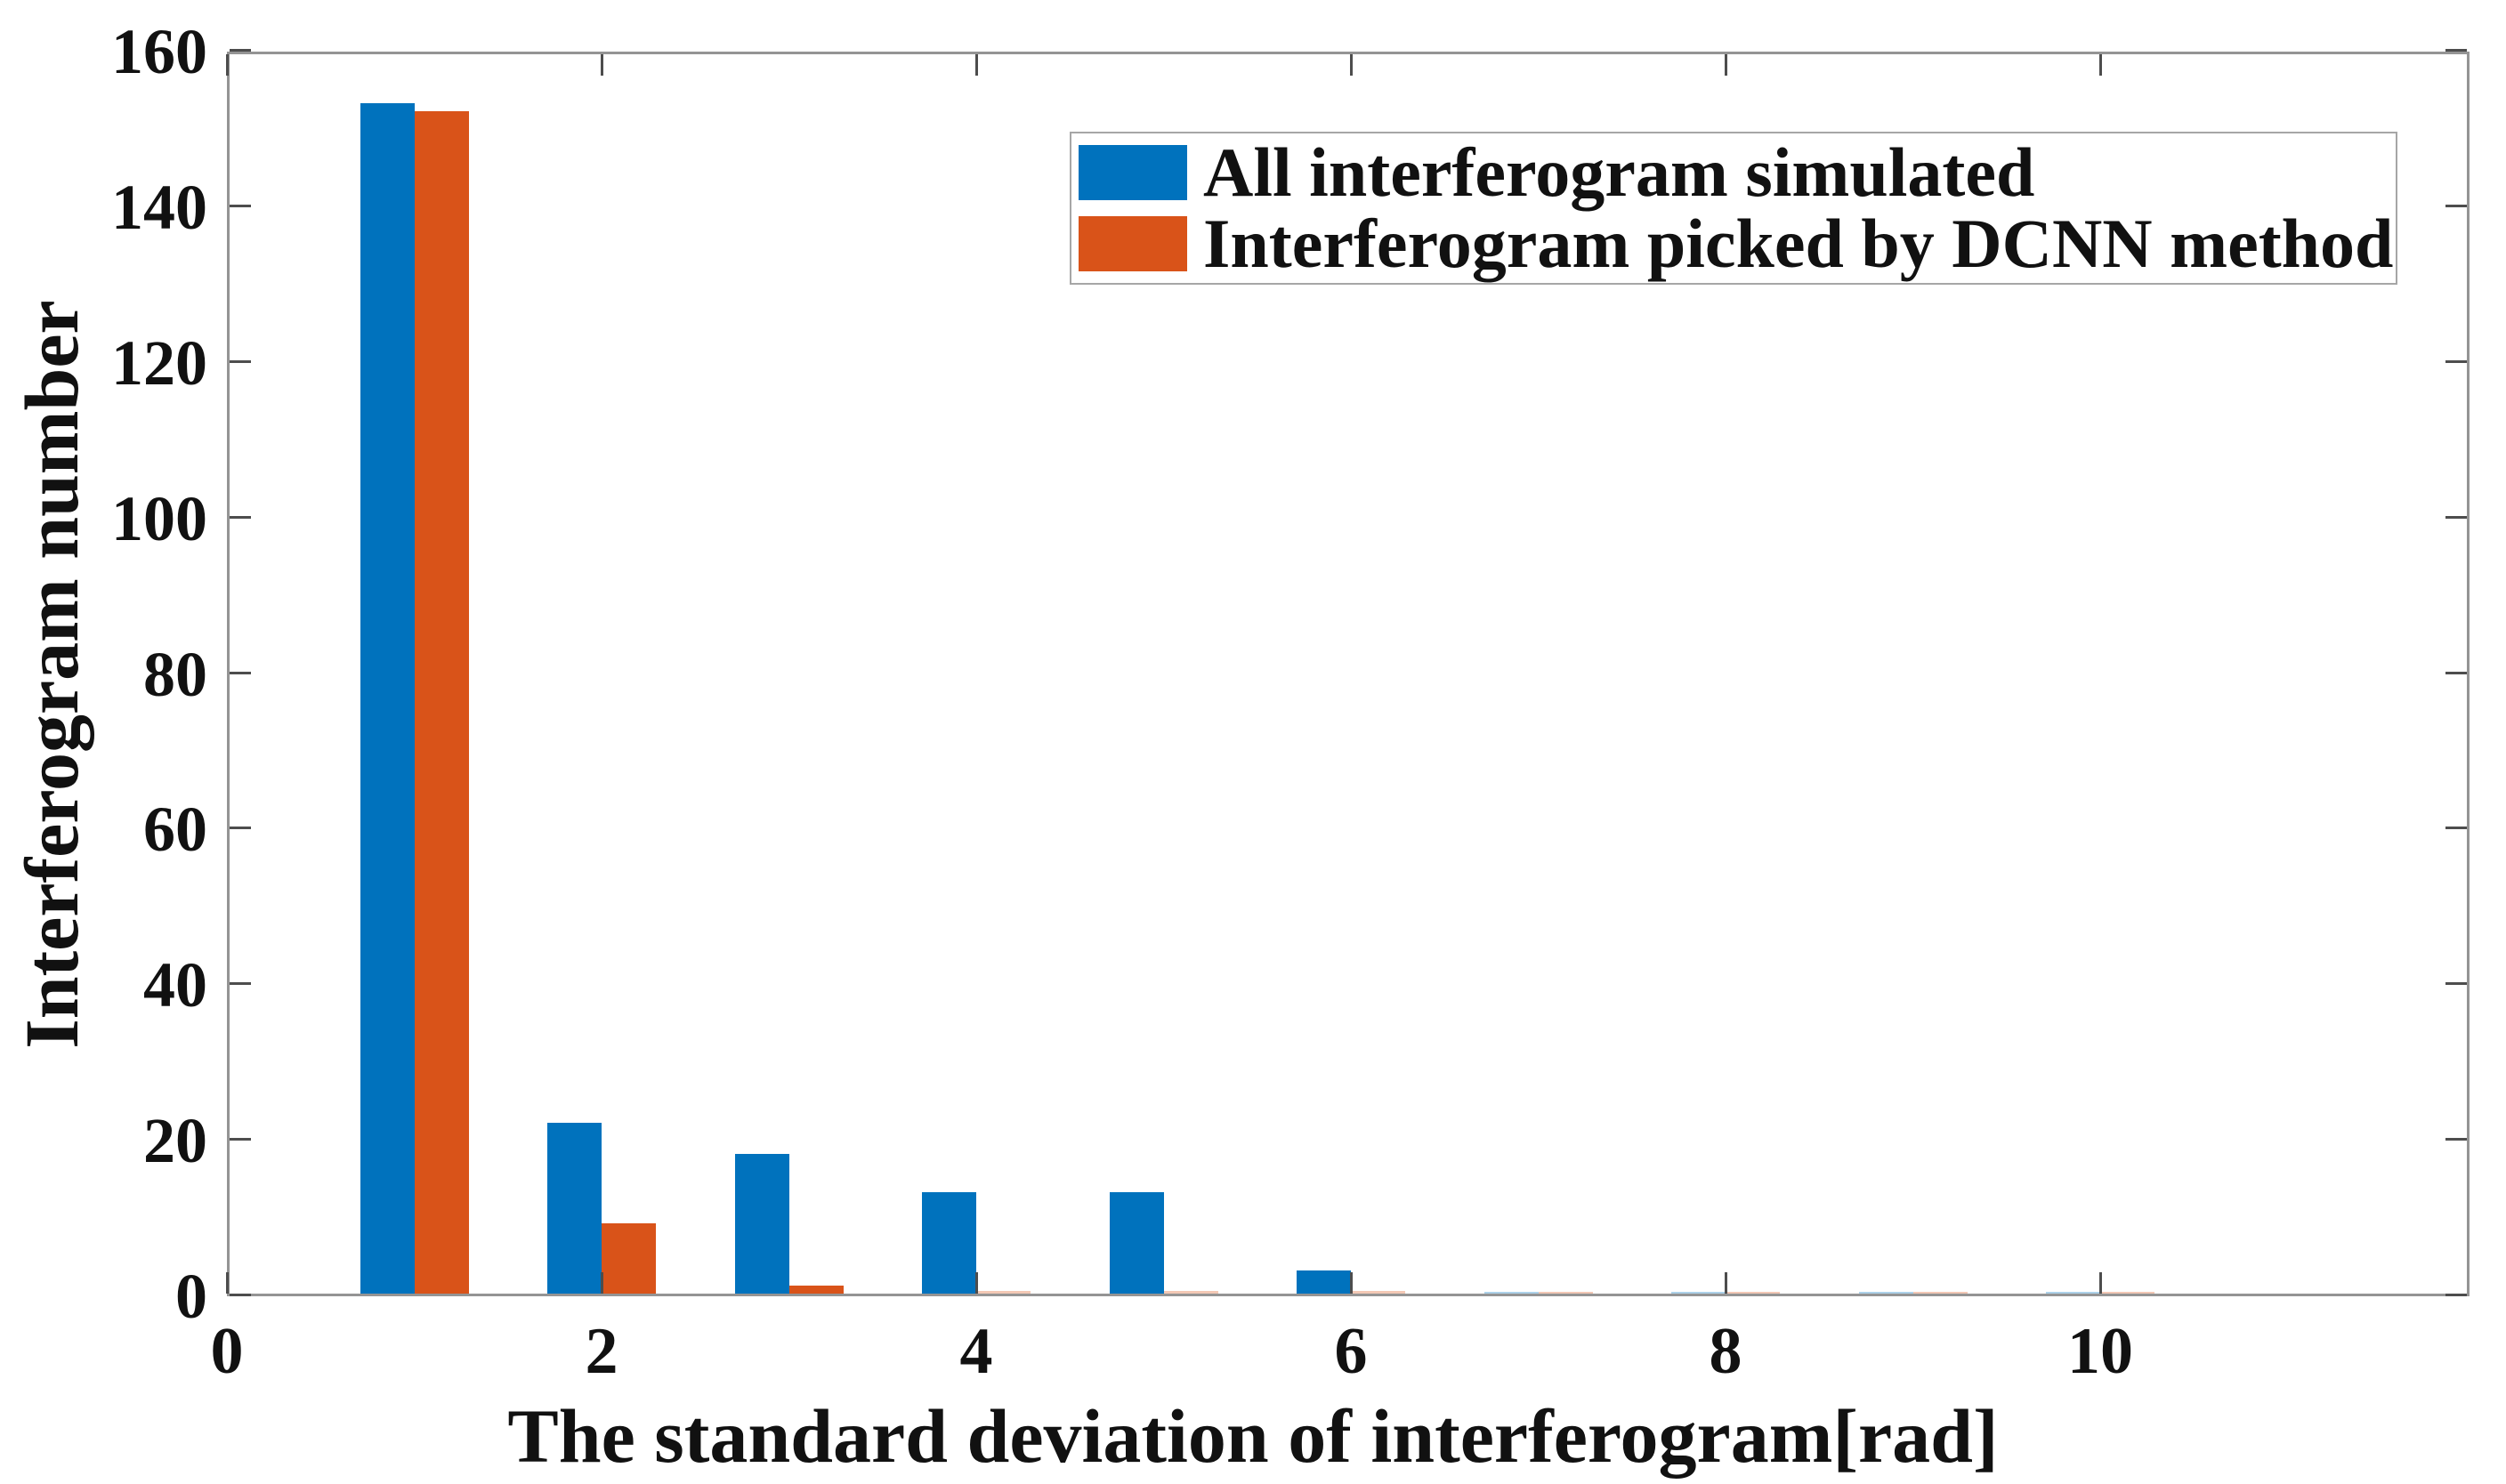 This screenshot has width=2506, height=1484. Describe the element at coordinates (1940, 1292) in the screenshot. I see `bar-dcnn-x9` at that location.